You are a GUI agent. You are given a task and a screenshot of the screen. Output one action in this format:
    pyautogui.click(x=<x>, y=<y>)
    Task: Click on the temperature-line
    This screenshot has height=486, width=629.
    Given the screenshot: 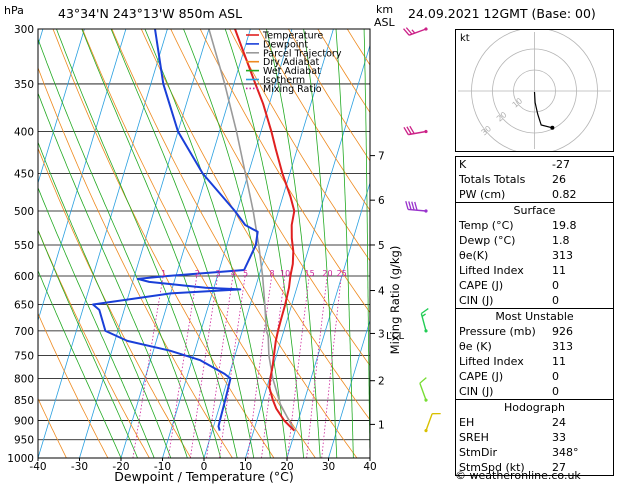 What is the action you would take?
    pyautogui.click(x=265, y=230)
    